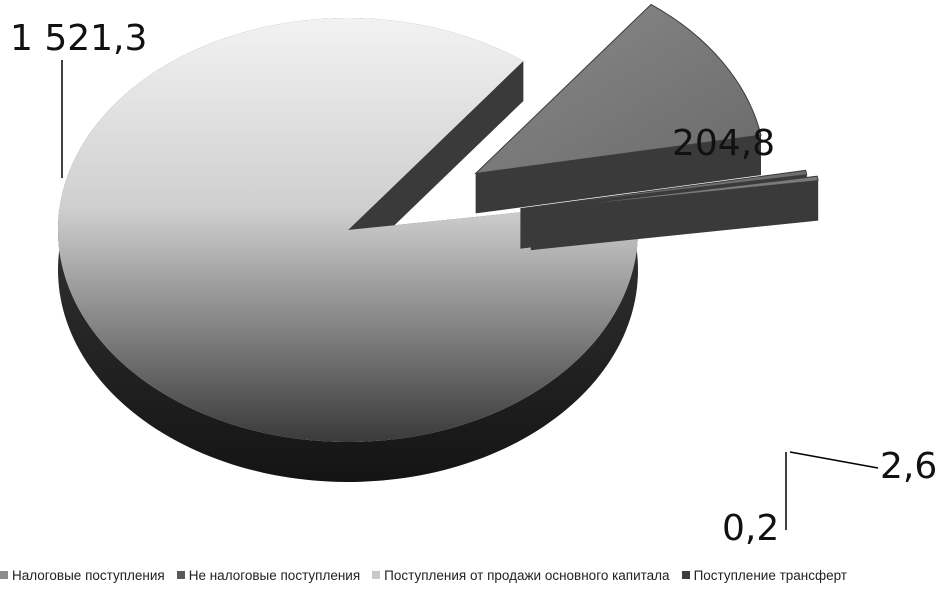  I want to click on legend-item-non-tax: Не налоговые поступления, so click(268, 575).